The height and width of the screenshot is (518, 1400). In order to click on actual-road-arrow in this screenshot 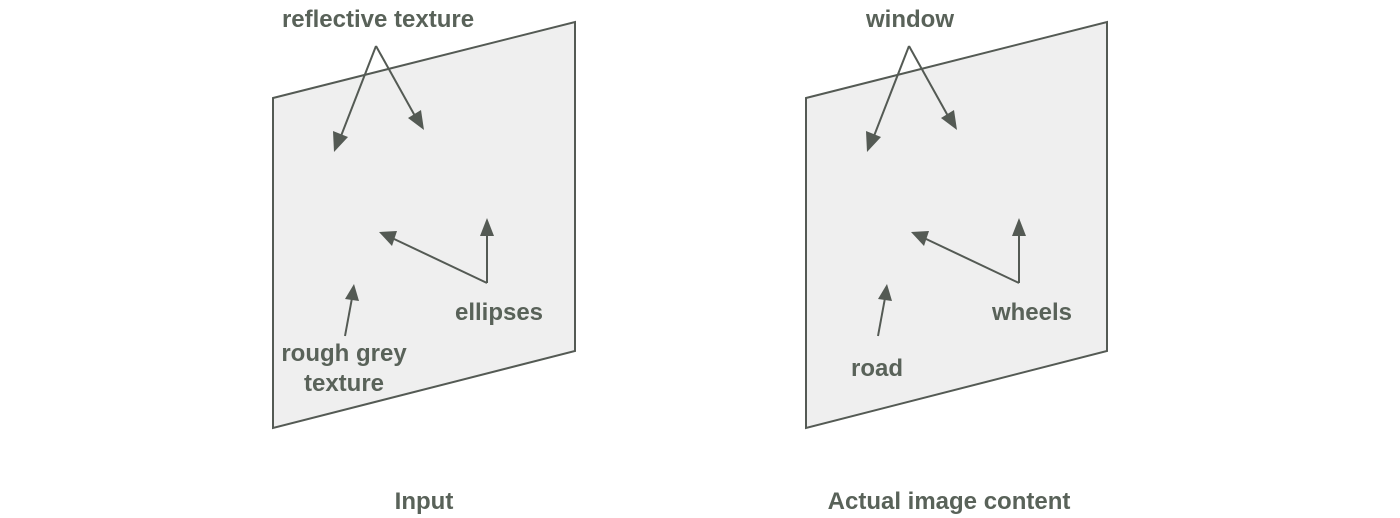, I will do `click(884, 310)`.